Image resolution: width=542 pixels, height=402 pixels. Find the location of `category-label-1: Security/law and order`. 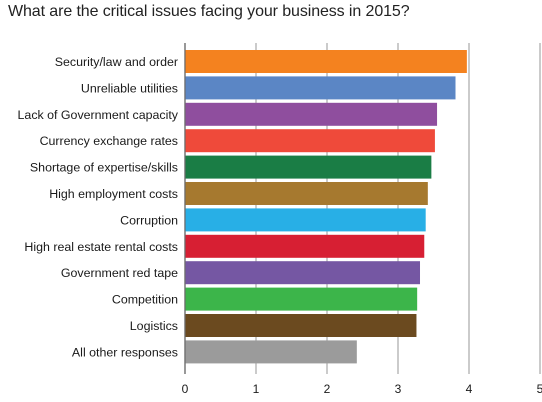

category-label-1: Security/law and order is located at coordinates (116, 62).